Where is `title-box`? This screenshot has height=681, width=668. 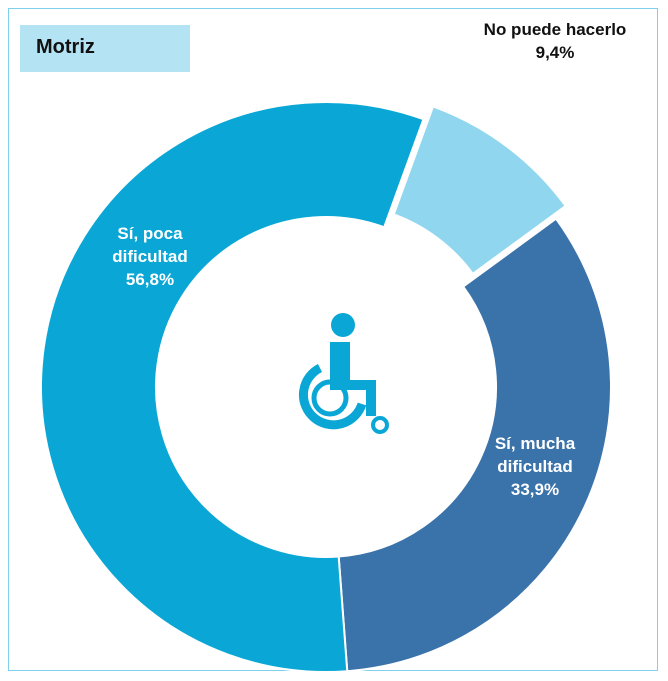
title-box is located at coordinates (105, 48).